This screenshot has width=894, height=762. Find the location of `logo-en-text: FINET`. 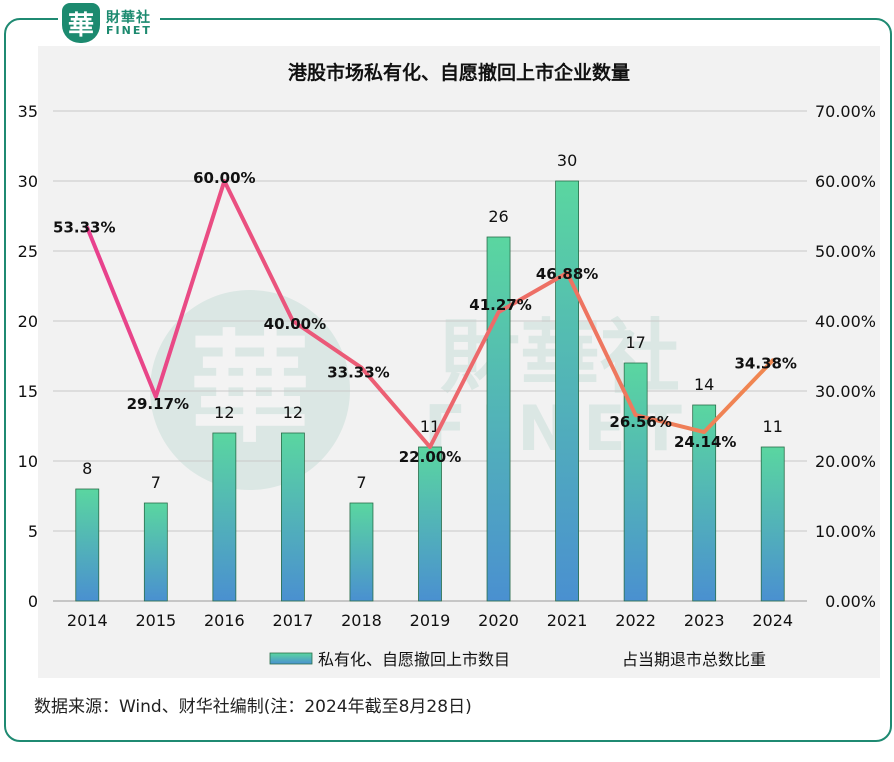

logo-en-text: FINET is located at coordinates (129, 30).